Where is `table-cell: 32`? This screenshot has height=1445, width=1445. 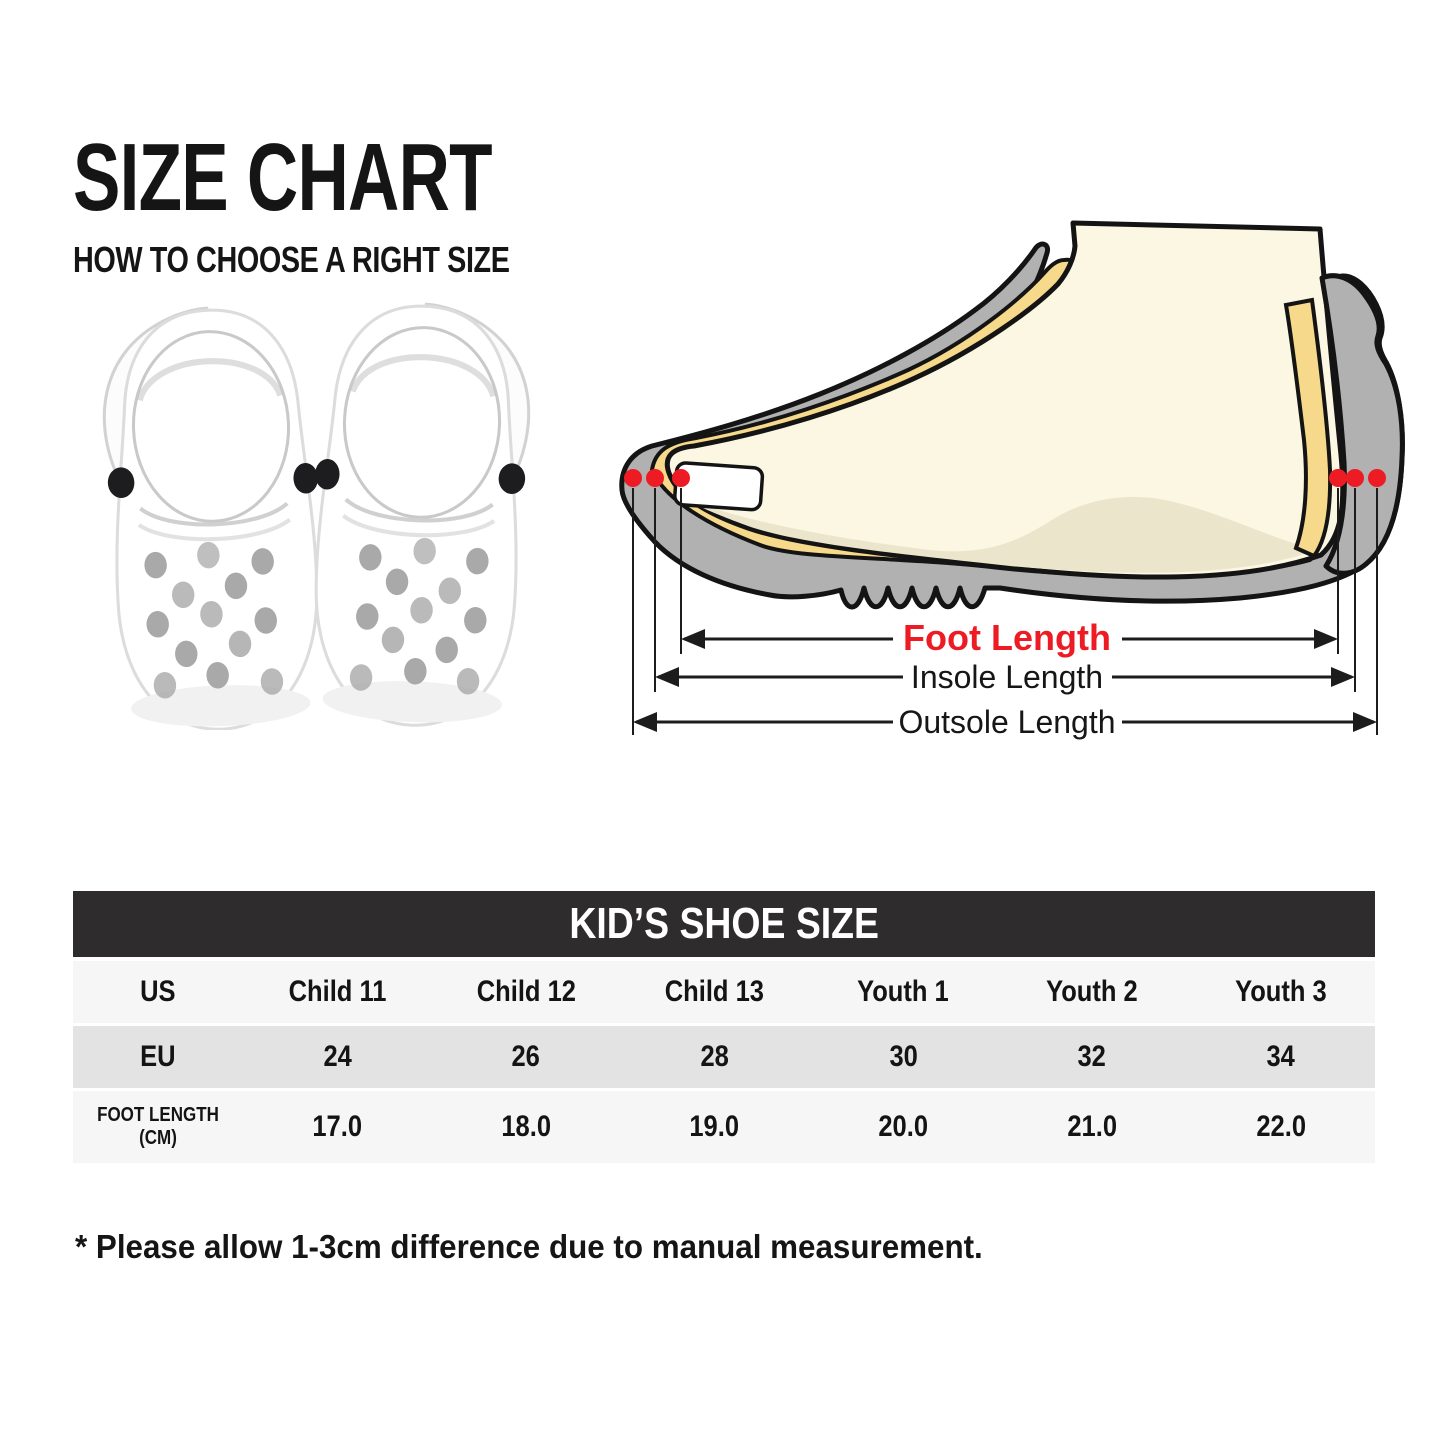 table-cell: 32 is located at coordinates (1092, 1056).